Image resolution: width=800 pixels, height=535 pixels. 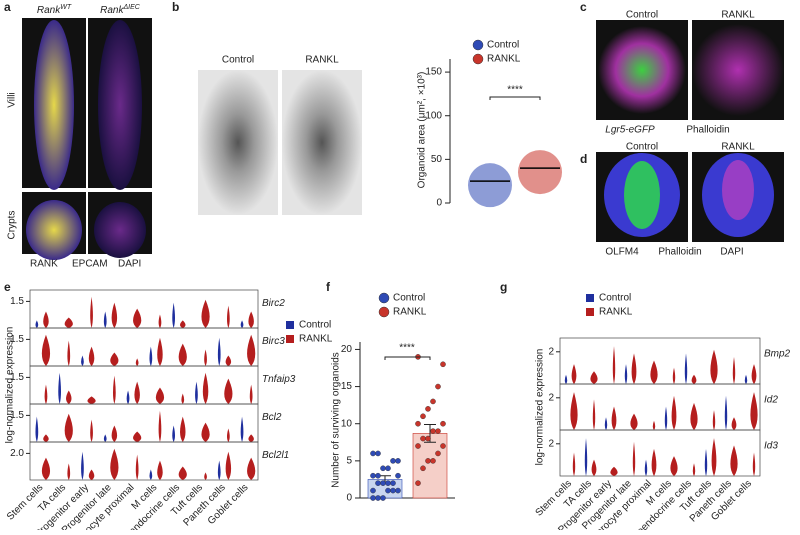 I want to click on y-tick-label: 2.0, so click(x=17, y=453).